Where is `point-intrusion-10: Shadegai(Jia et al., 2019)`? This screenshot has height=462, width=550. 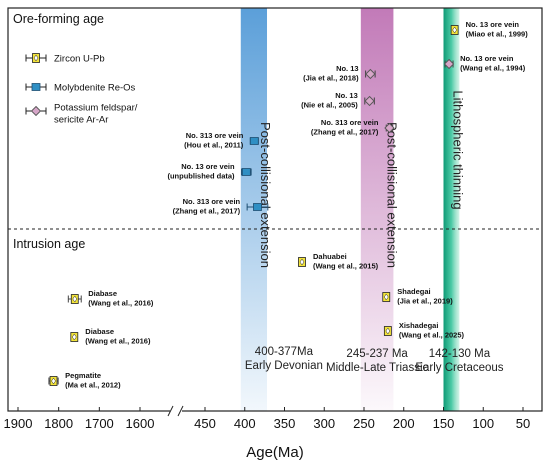
point-intrusion-10: Shadegai(Jia et al., 2019) is located at coordinates (417, 296).